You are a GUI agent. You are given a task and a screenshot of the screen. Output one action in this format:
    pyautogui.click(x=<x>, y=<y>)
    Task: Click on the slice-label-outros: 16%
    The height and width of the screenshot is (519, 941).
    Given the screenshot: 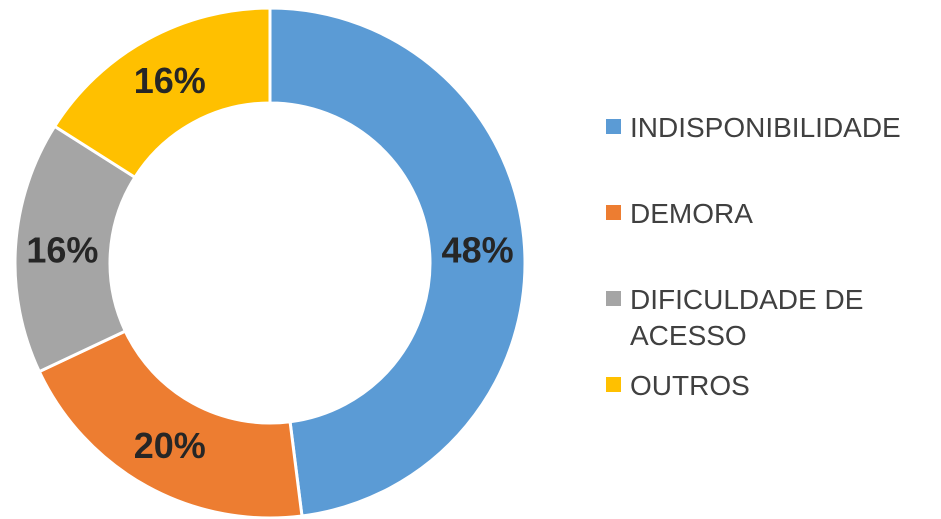 What is the action you would take?
    pyautogui.click(x=170, y=80)
    